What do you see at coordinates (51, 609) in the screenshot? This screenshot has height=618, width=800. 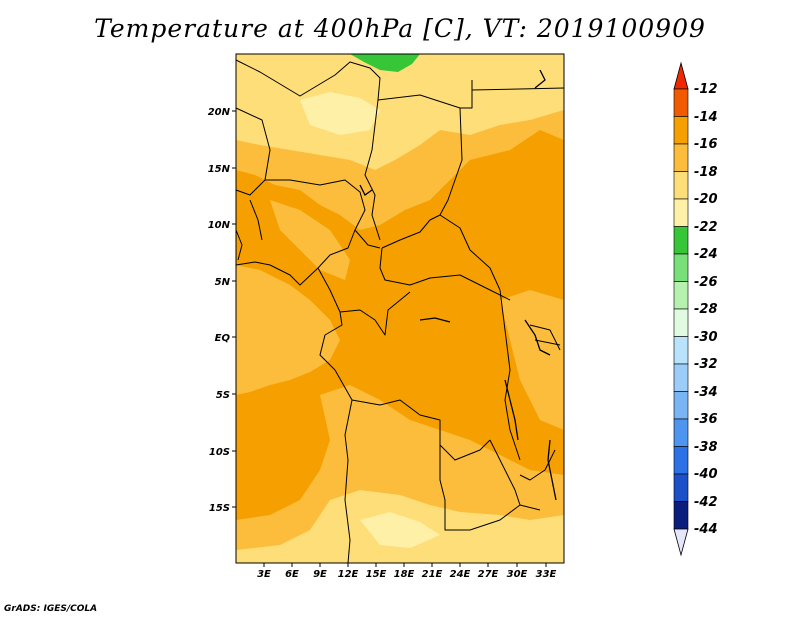 I see `grads-credit: GrADS: IGES/COLA` at bounding box center [51, 609].